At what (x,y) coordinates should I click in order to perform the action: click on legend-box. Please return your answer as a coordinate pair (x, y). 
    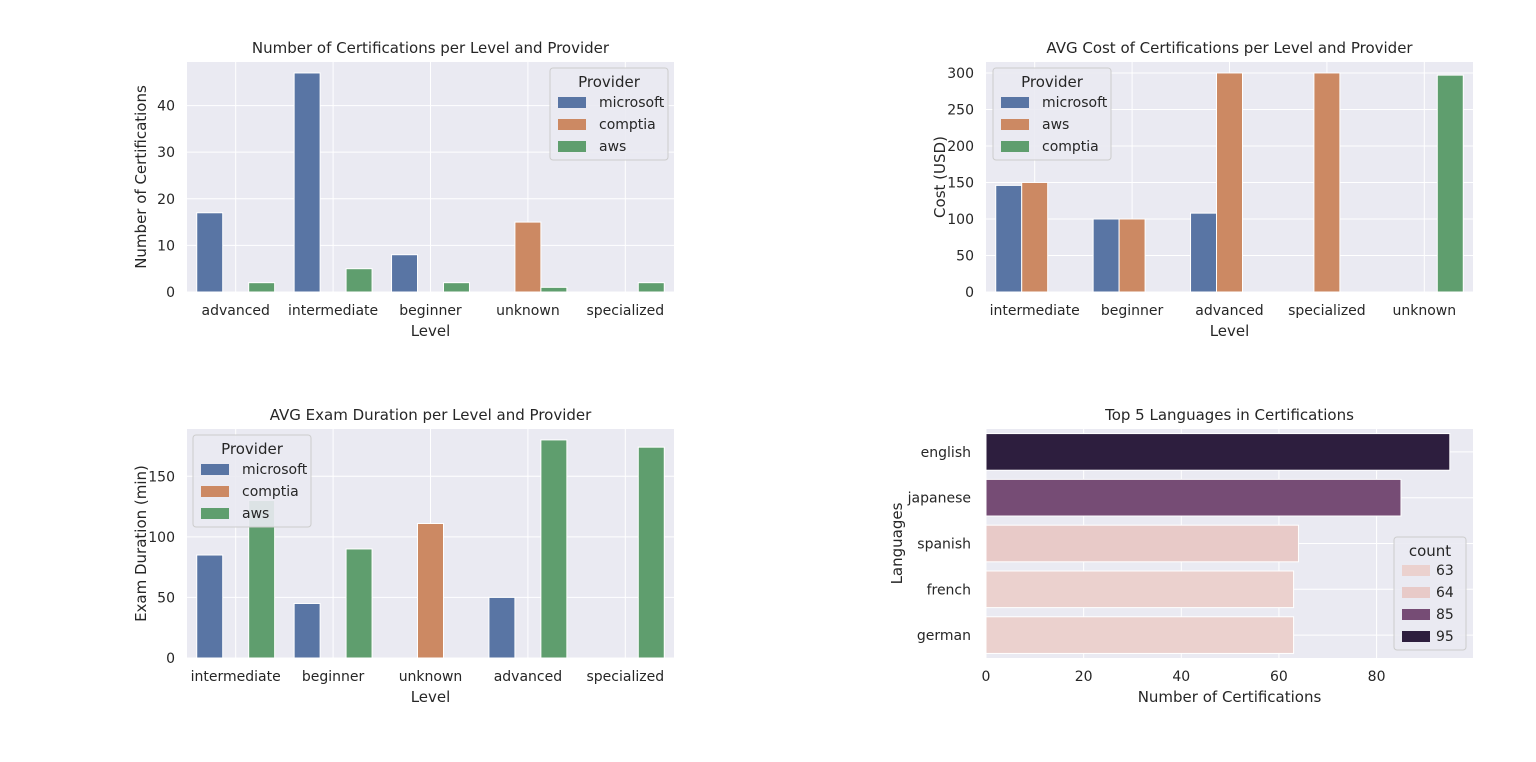
    Looking at the image, I should click on (1052, 114).